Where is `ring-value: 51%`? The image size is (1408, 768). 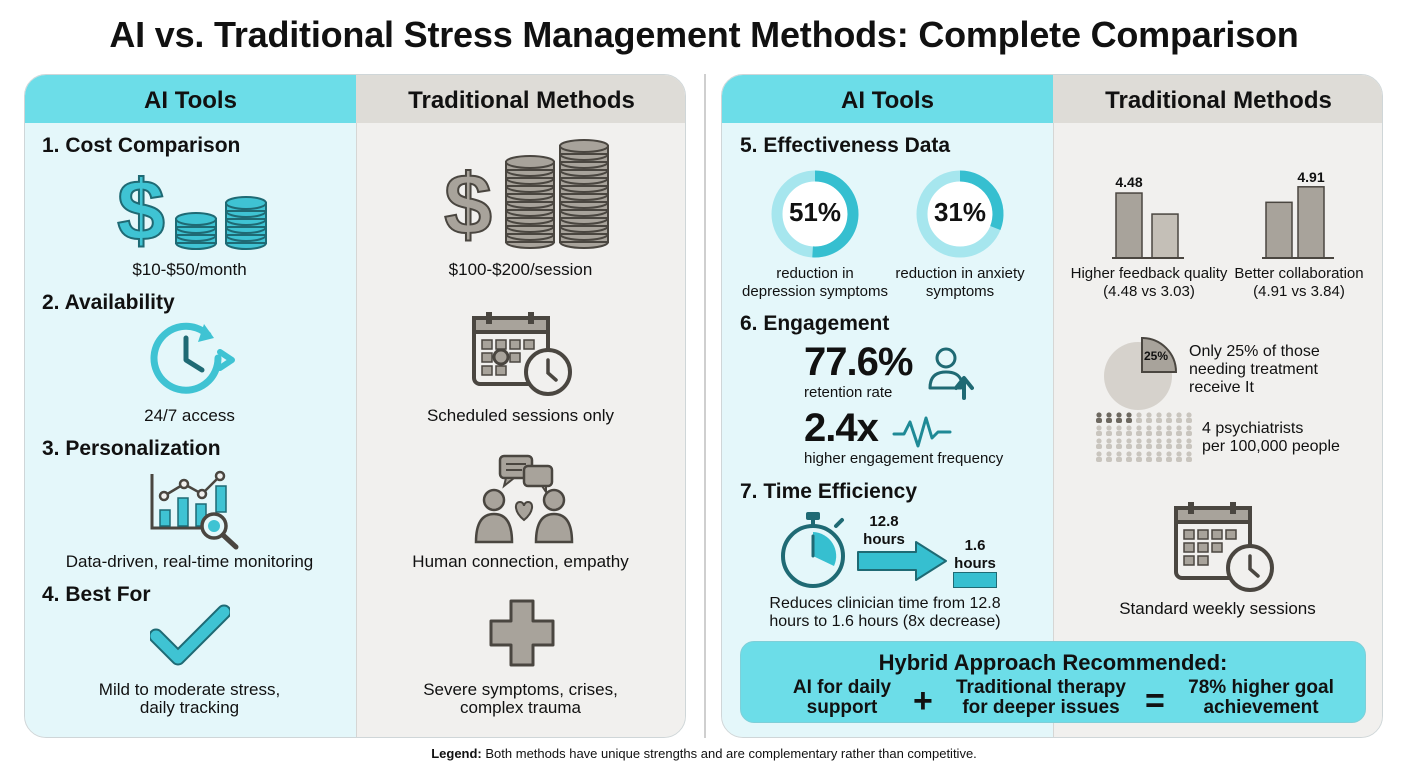 ring-value: 51% is located at coordinates (815, 212).